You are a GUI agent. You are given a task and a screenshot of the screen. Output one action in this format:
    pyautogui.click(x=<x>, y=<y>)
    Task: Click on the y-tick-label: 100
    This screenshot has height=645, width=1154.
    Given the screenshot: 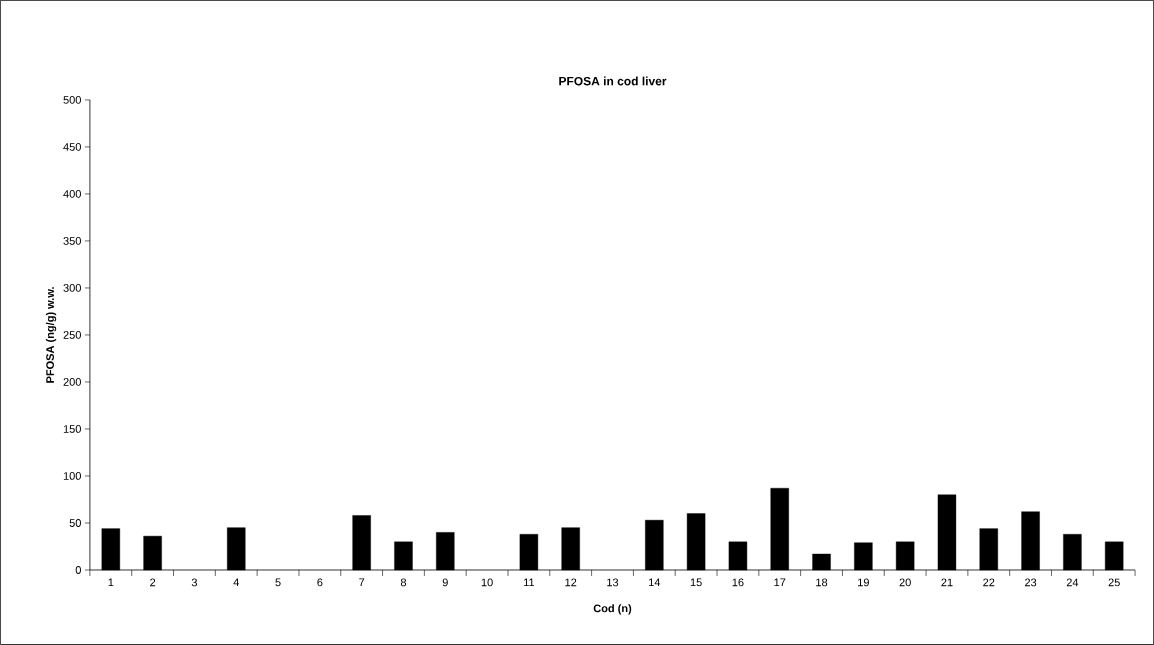 What is the action you would take?
    pyautogui.click(x=72, y=476)
    